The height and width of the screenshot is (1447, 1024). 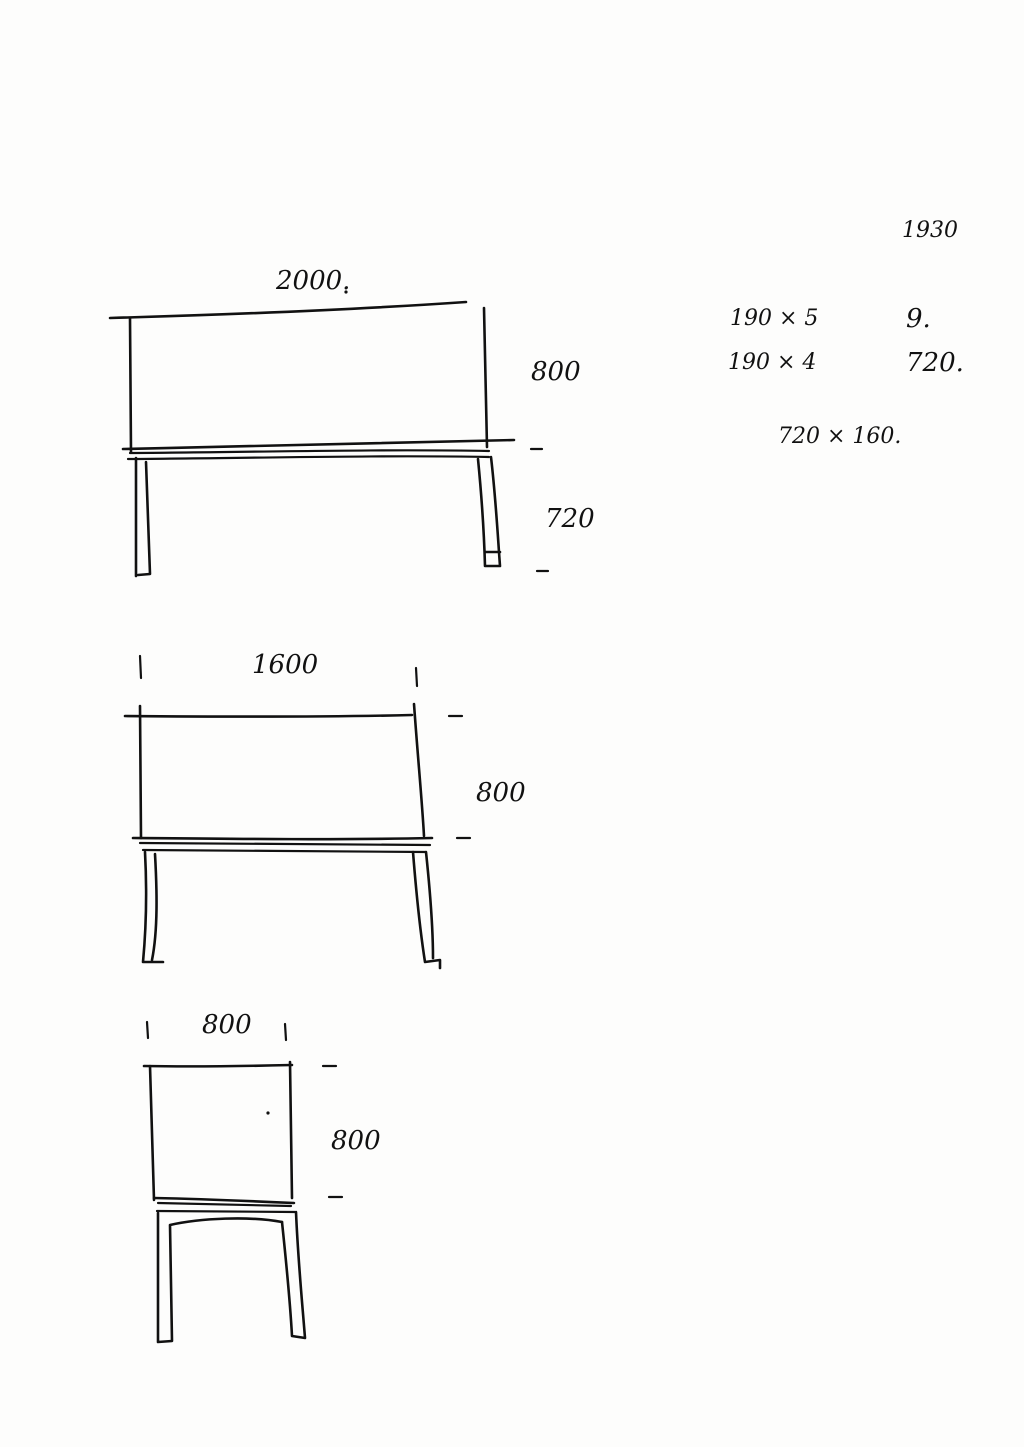 What do you see at coordinates (930, 230) in the screenshot?
I see `top-right-note: 1930` at bounding box center [930, 230].